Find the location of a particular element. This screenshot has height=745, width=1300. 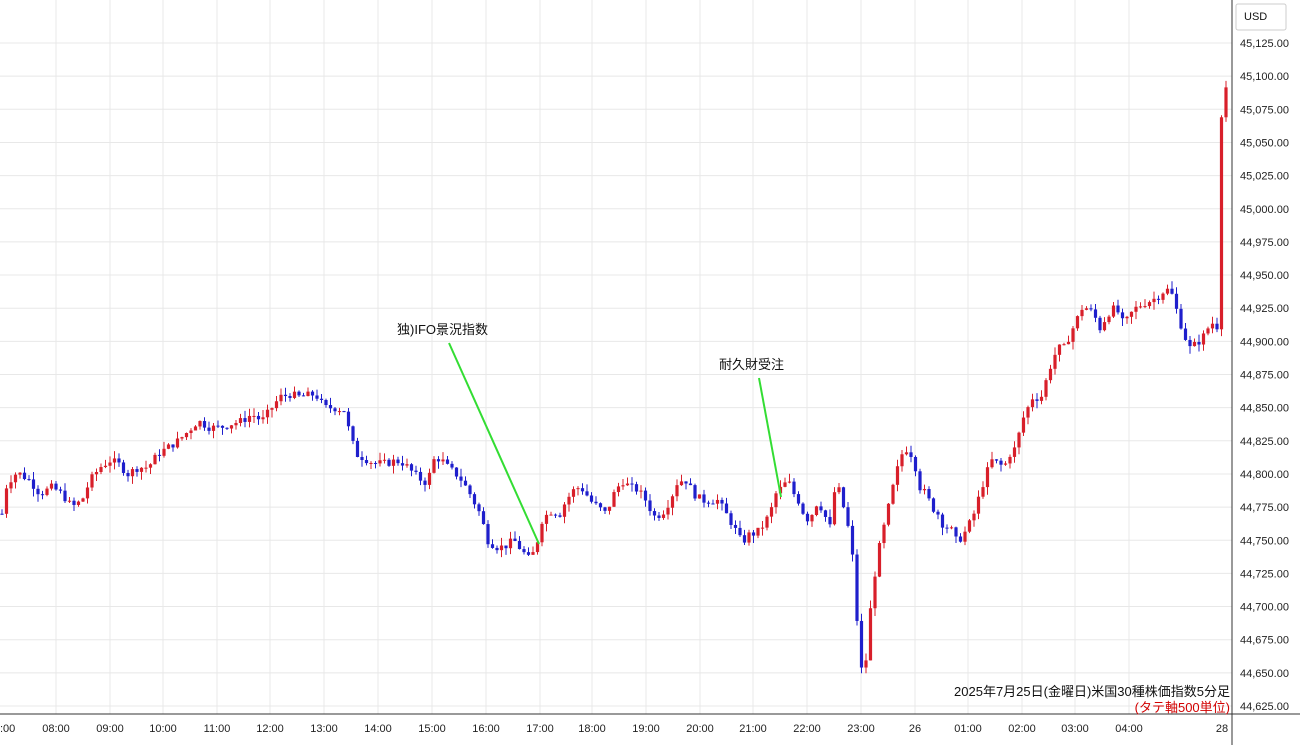

x-tick-label: 10:00 is located at coordinates (163, 729).